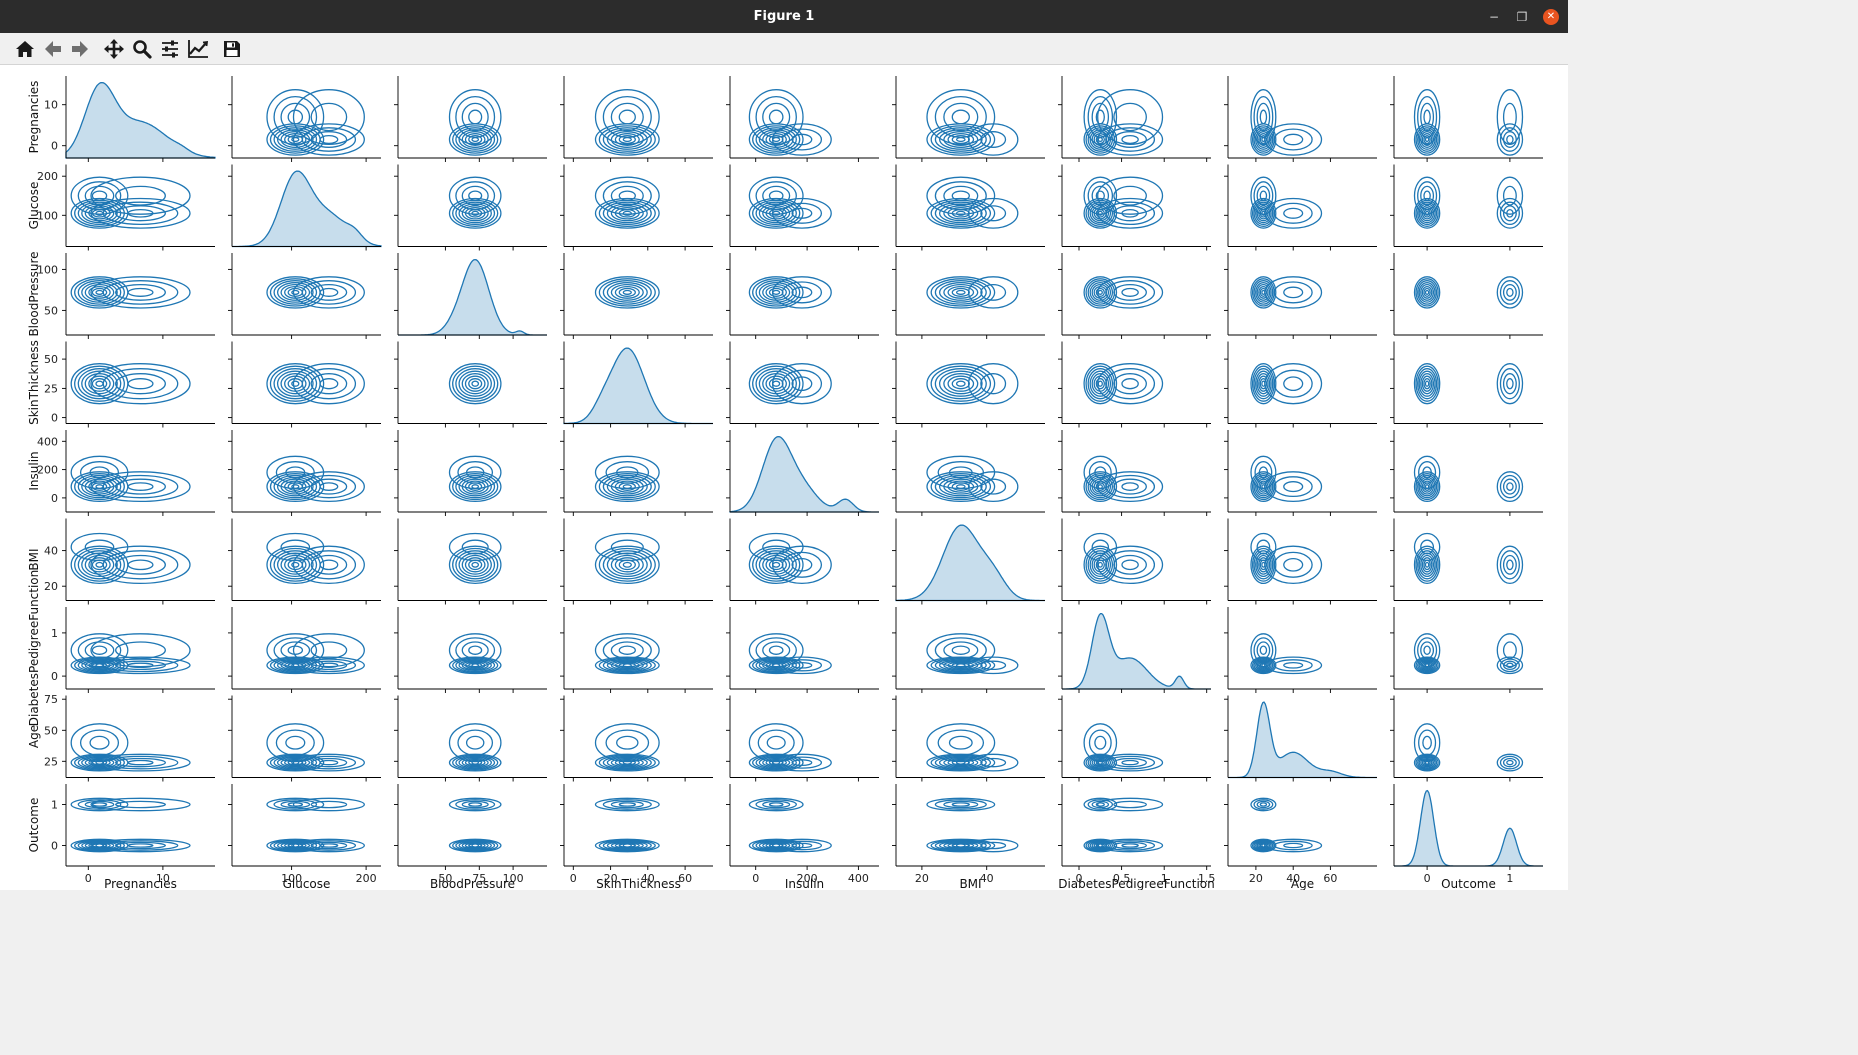 This screenshot has height=1055, width=1858. What do you see at coordinates (790, 292) in the screenshot?
I see `kde-contours-bloodpressure-vs-insulin` at bounding box center [790, 292].